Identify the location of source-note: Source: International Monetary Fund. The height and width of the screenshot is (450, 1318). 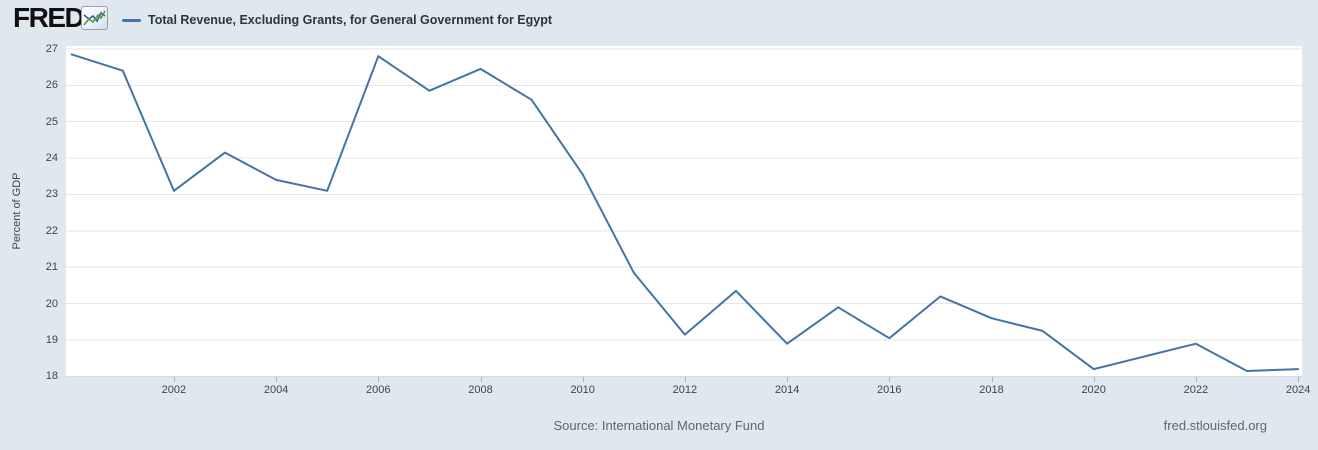
(659, 425).